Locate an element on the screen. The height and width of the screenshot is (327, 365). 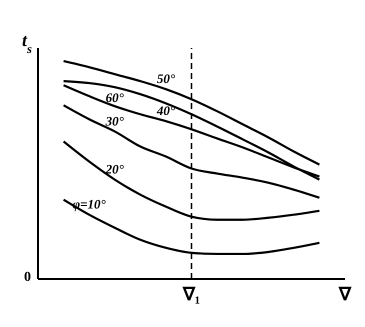
series-label: 40° is located at coordinates (166, 110).